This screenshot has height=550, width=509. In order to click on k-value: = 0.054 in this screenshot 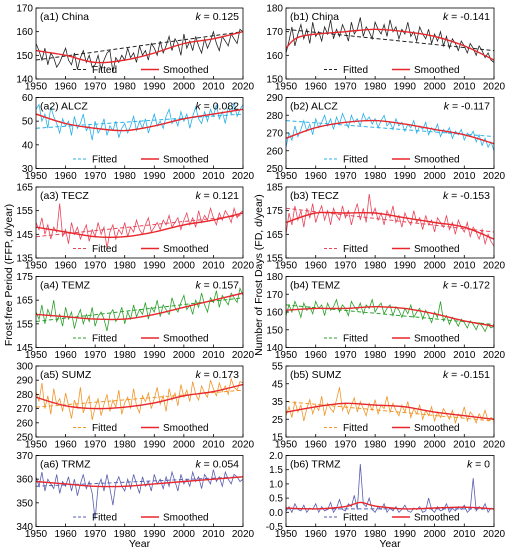, I will do `click(220, 465)`.